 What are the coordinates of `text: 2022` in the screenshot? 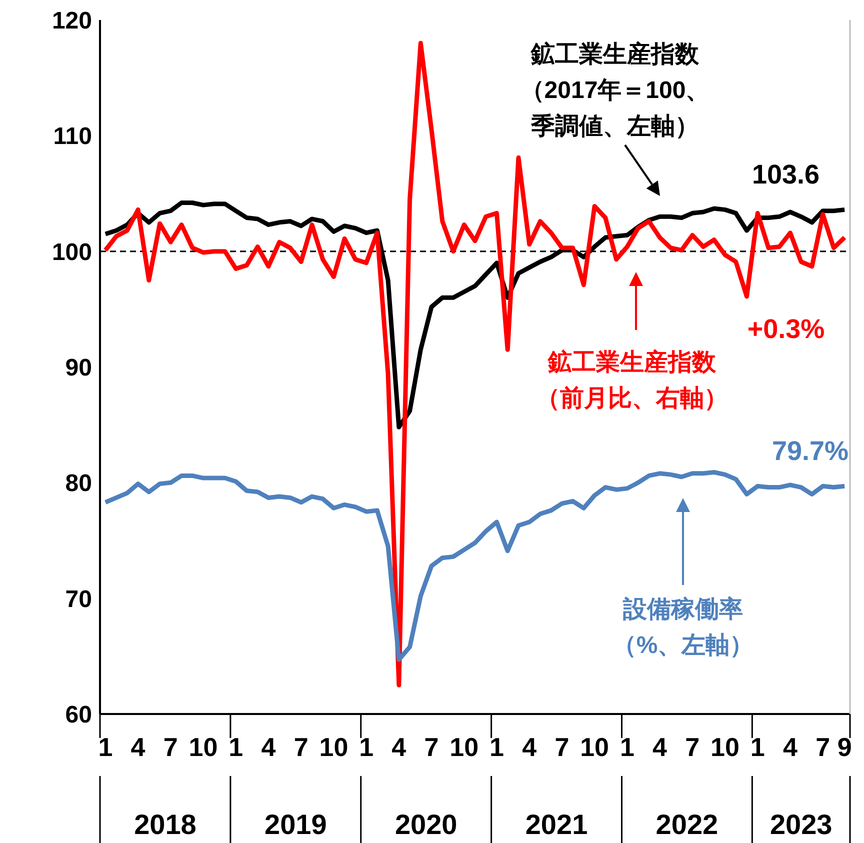 It's located at (687, 824).